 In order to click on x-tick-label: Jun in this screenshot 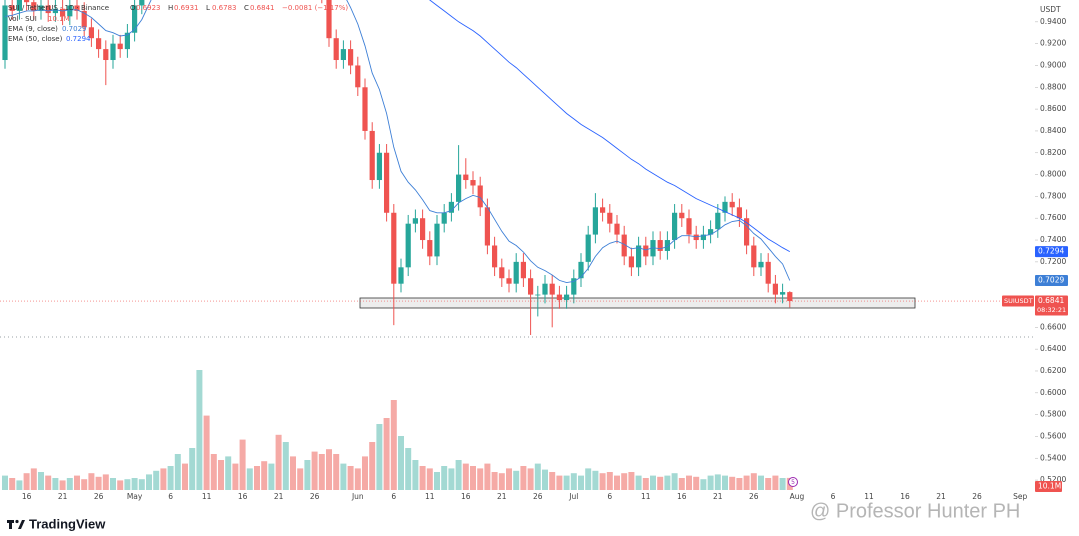, I will do `click(357, 496)`.